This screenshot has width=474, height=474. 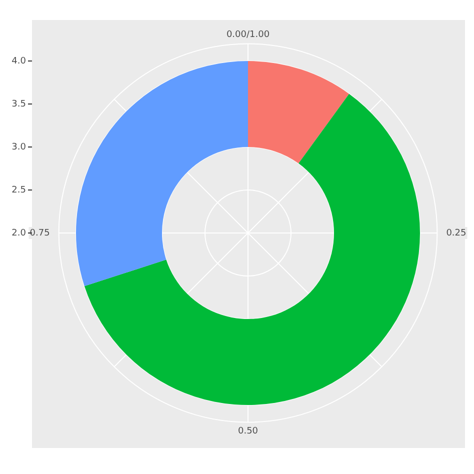 I want to click on text: 0.00/1.00, so click(x=248, y=35).